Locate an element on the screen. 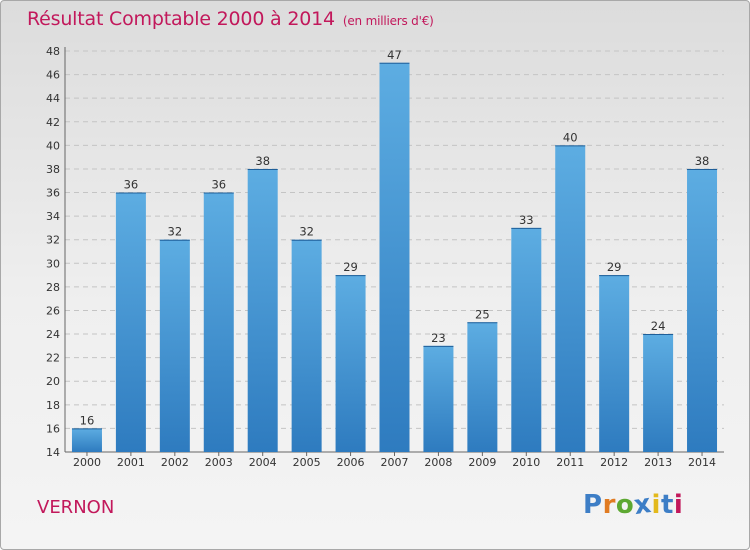 Image resolution: width=750 pixels, height=550 pixels. logo-letter: P is located at coordinates (593, 505).